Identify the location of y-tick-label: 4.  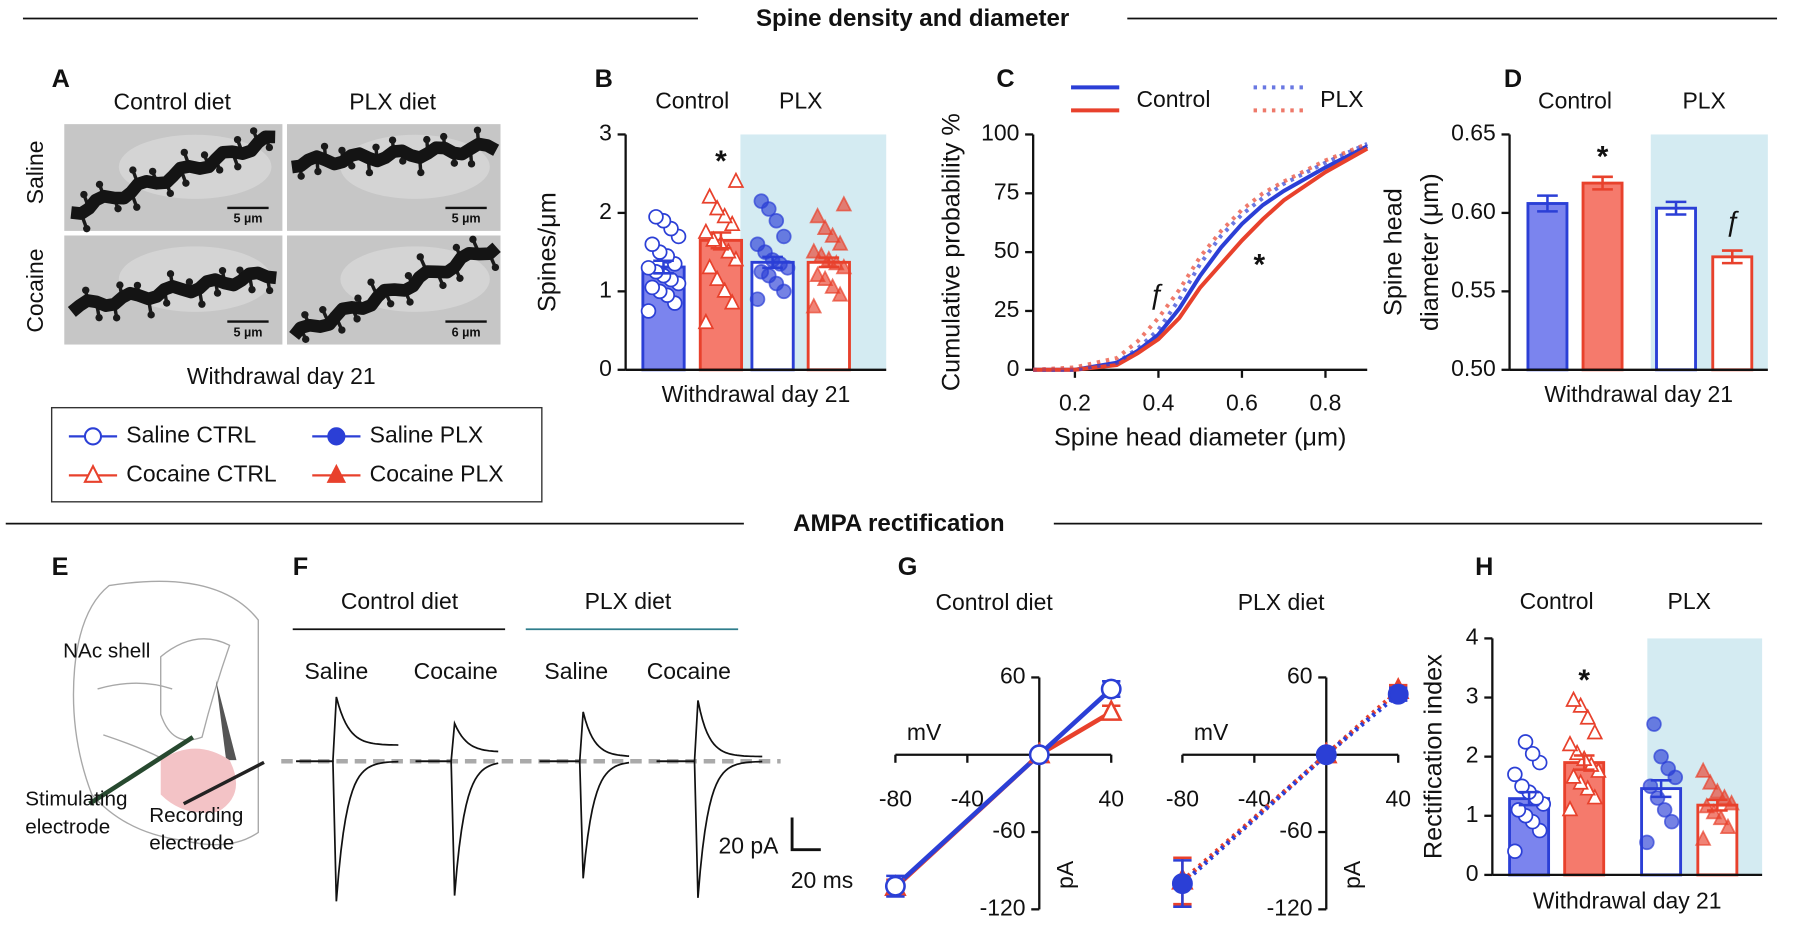
(1472, 636).